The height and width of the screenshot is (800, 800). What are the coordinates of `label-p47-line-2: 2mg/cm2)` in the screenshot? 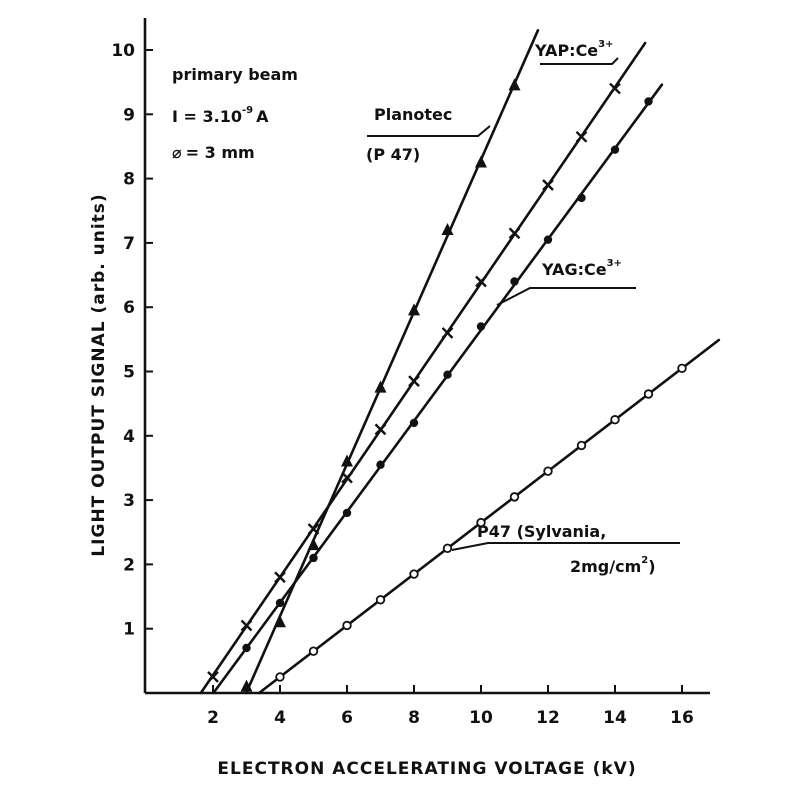 It's located at (613, 565).